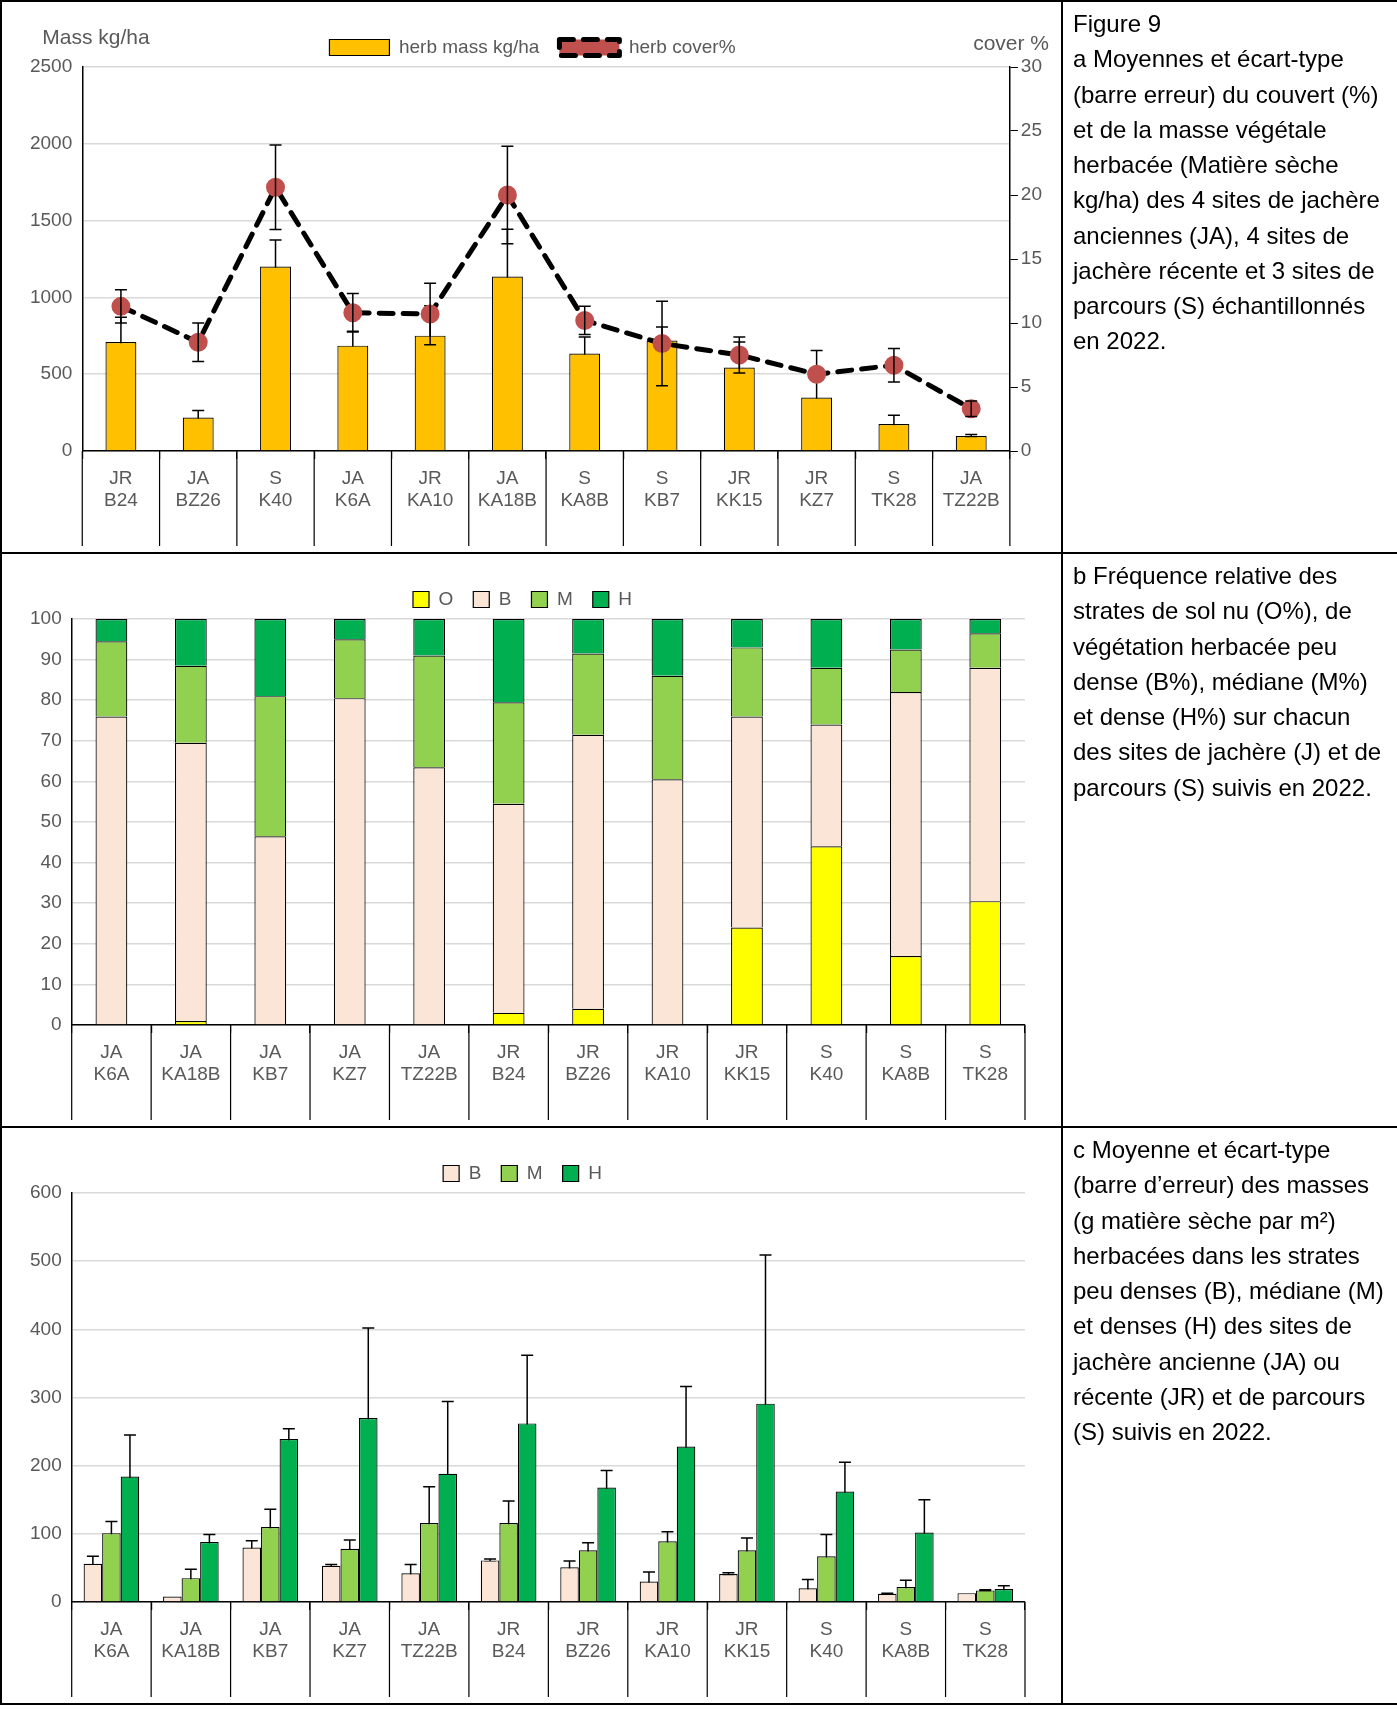 The width and height of the screenshot is (1397, 1709). What do you see at coordinates (51, 740) in the screenshot?
I see `y-tick-label: 70` at bounding box center [51, 740].